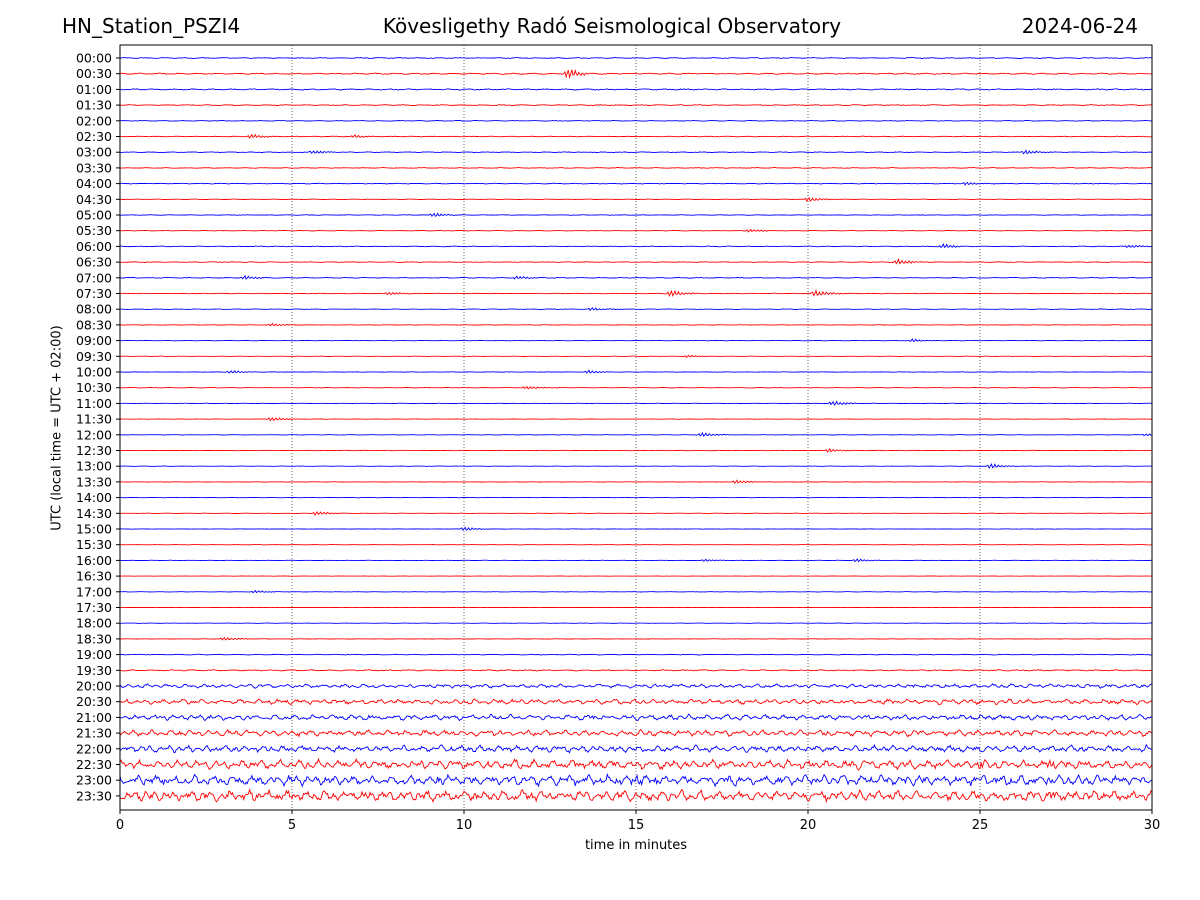 The width and height of the screenshot is (1200, 900). What do you see at coordinates (94, 560) in the screenshot?
I see `row-time-label: 16:00` at bounding box center [94, 560].